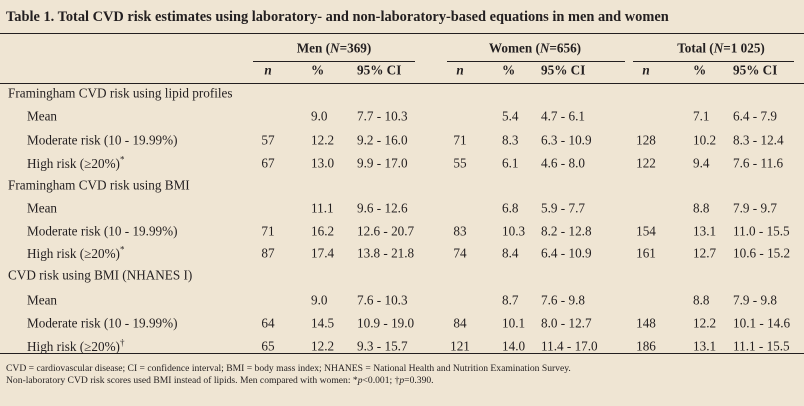 The image size is (804, 406). What do you see at coordinates (323, 253) in the screenshot?
I see `cell-percent: 17.4` at bounding box center [323, 253].